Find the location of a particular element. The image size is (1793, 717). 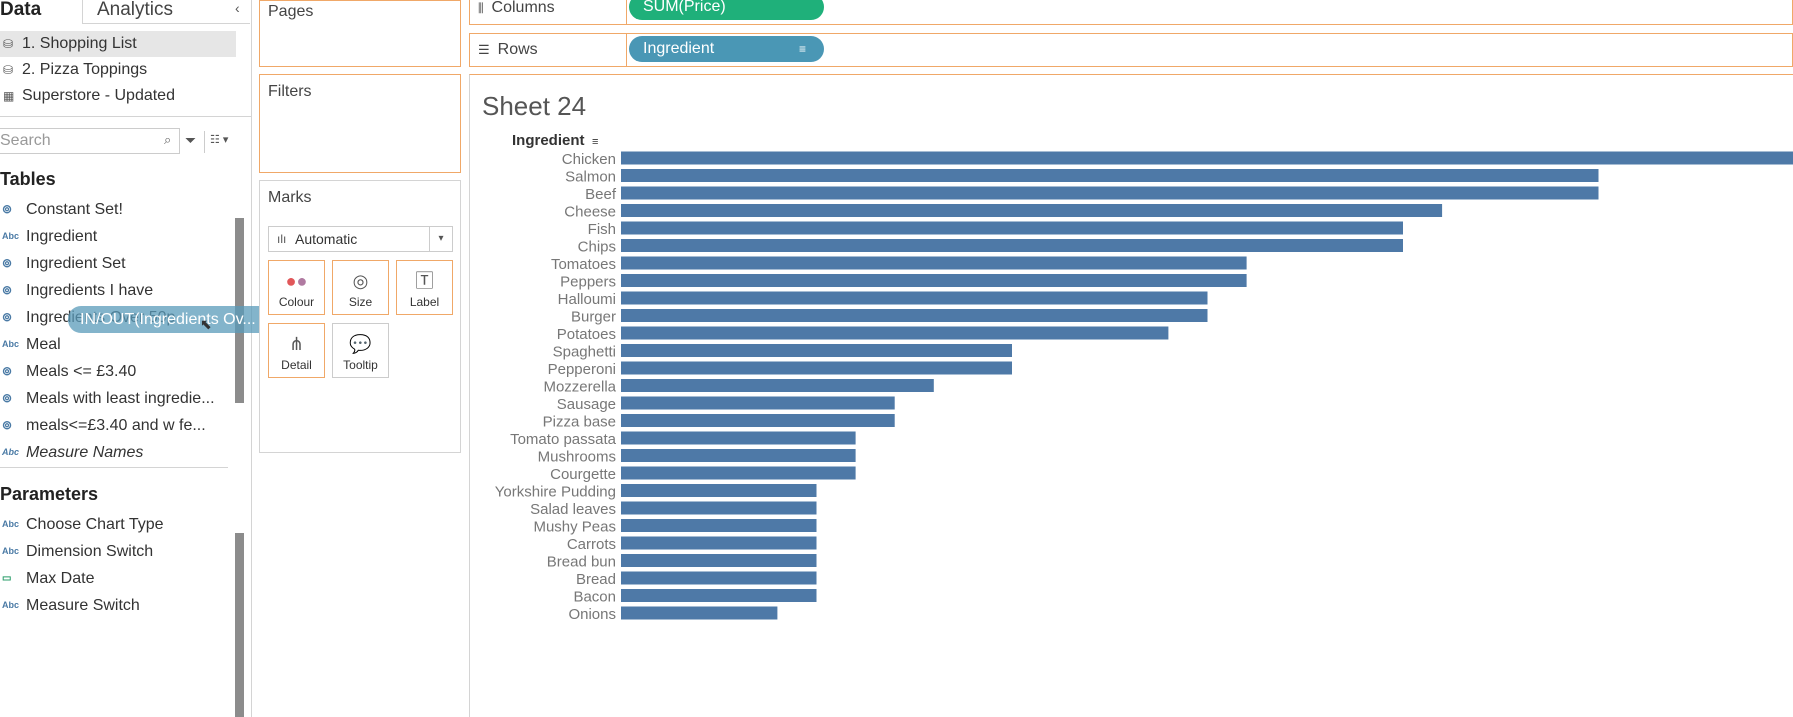

detail-button: ⋔ Detail is located at coordinates (296, 350).